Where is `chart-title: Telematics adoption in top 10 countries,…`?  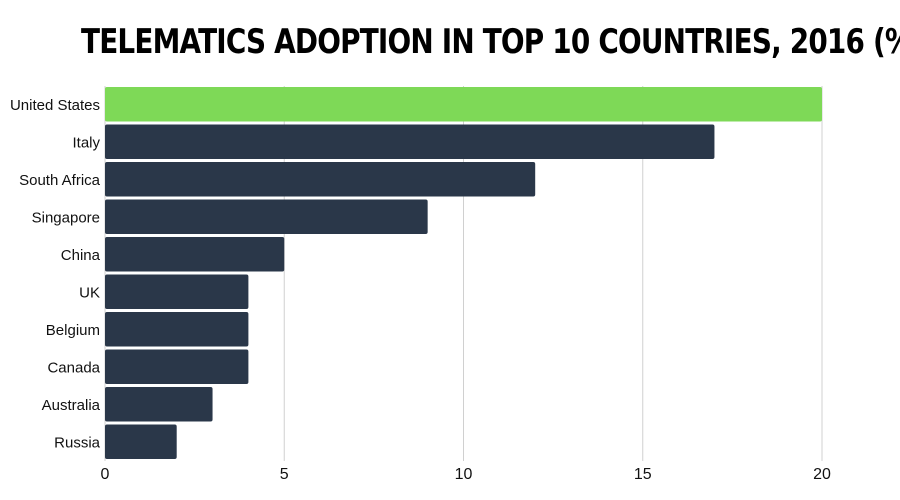
chart-title: Telematics adoption in top 10 countries,… is located at coordinates (490, 42).